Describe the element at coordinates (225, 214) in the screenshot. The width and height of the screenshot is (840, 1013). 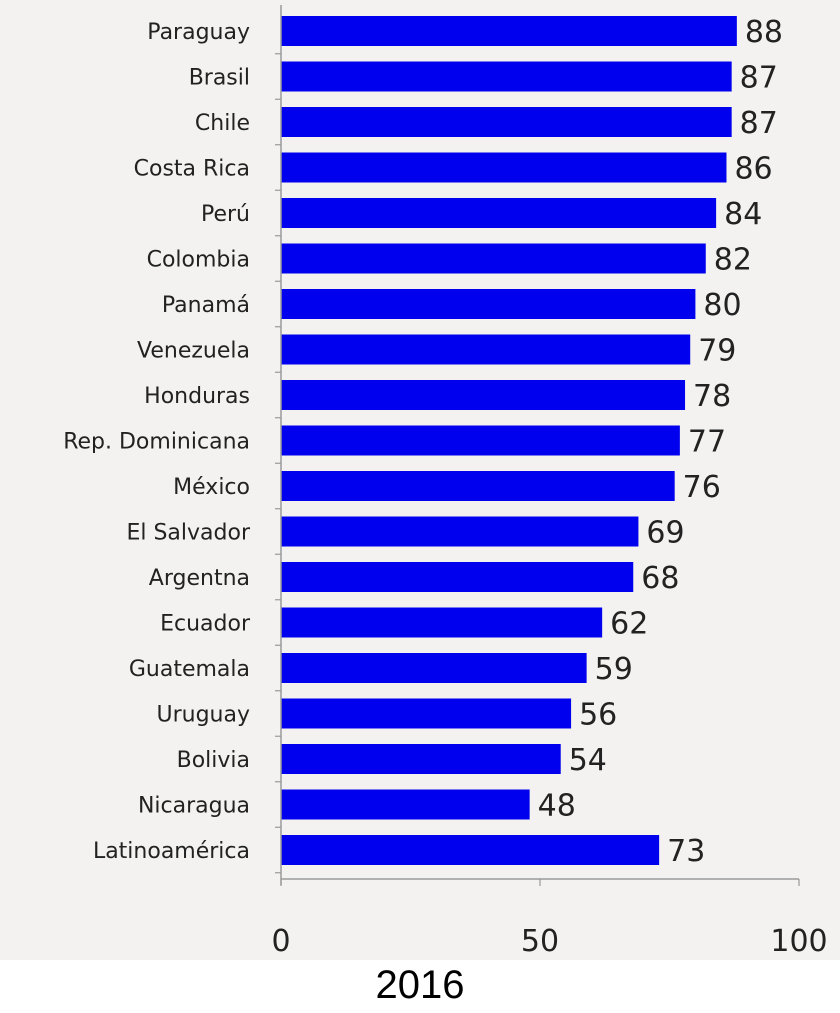
I see `category-label: Perú` at that location.